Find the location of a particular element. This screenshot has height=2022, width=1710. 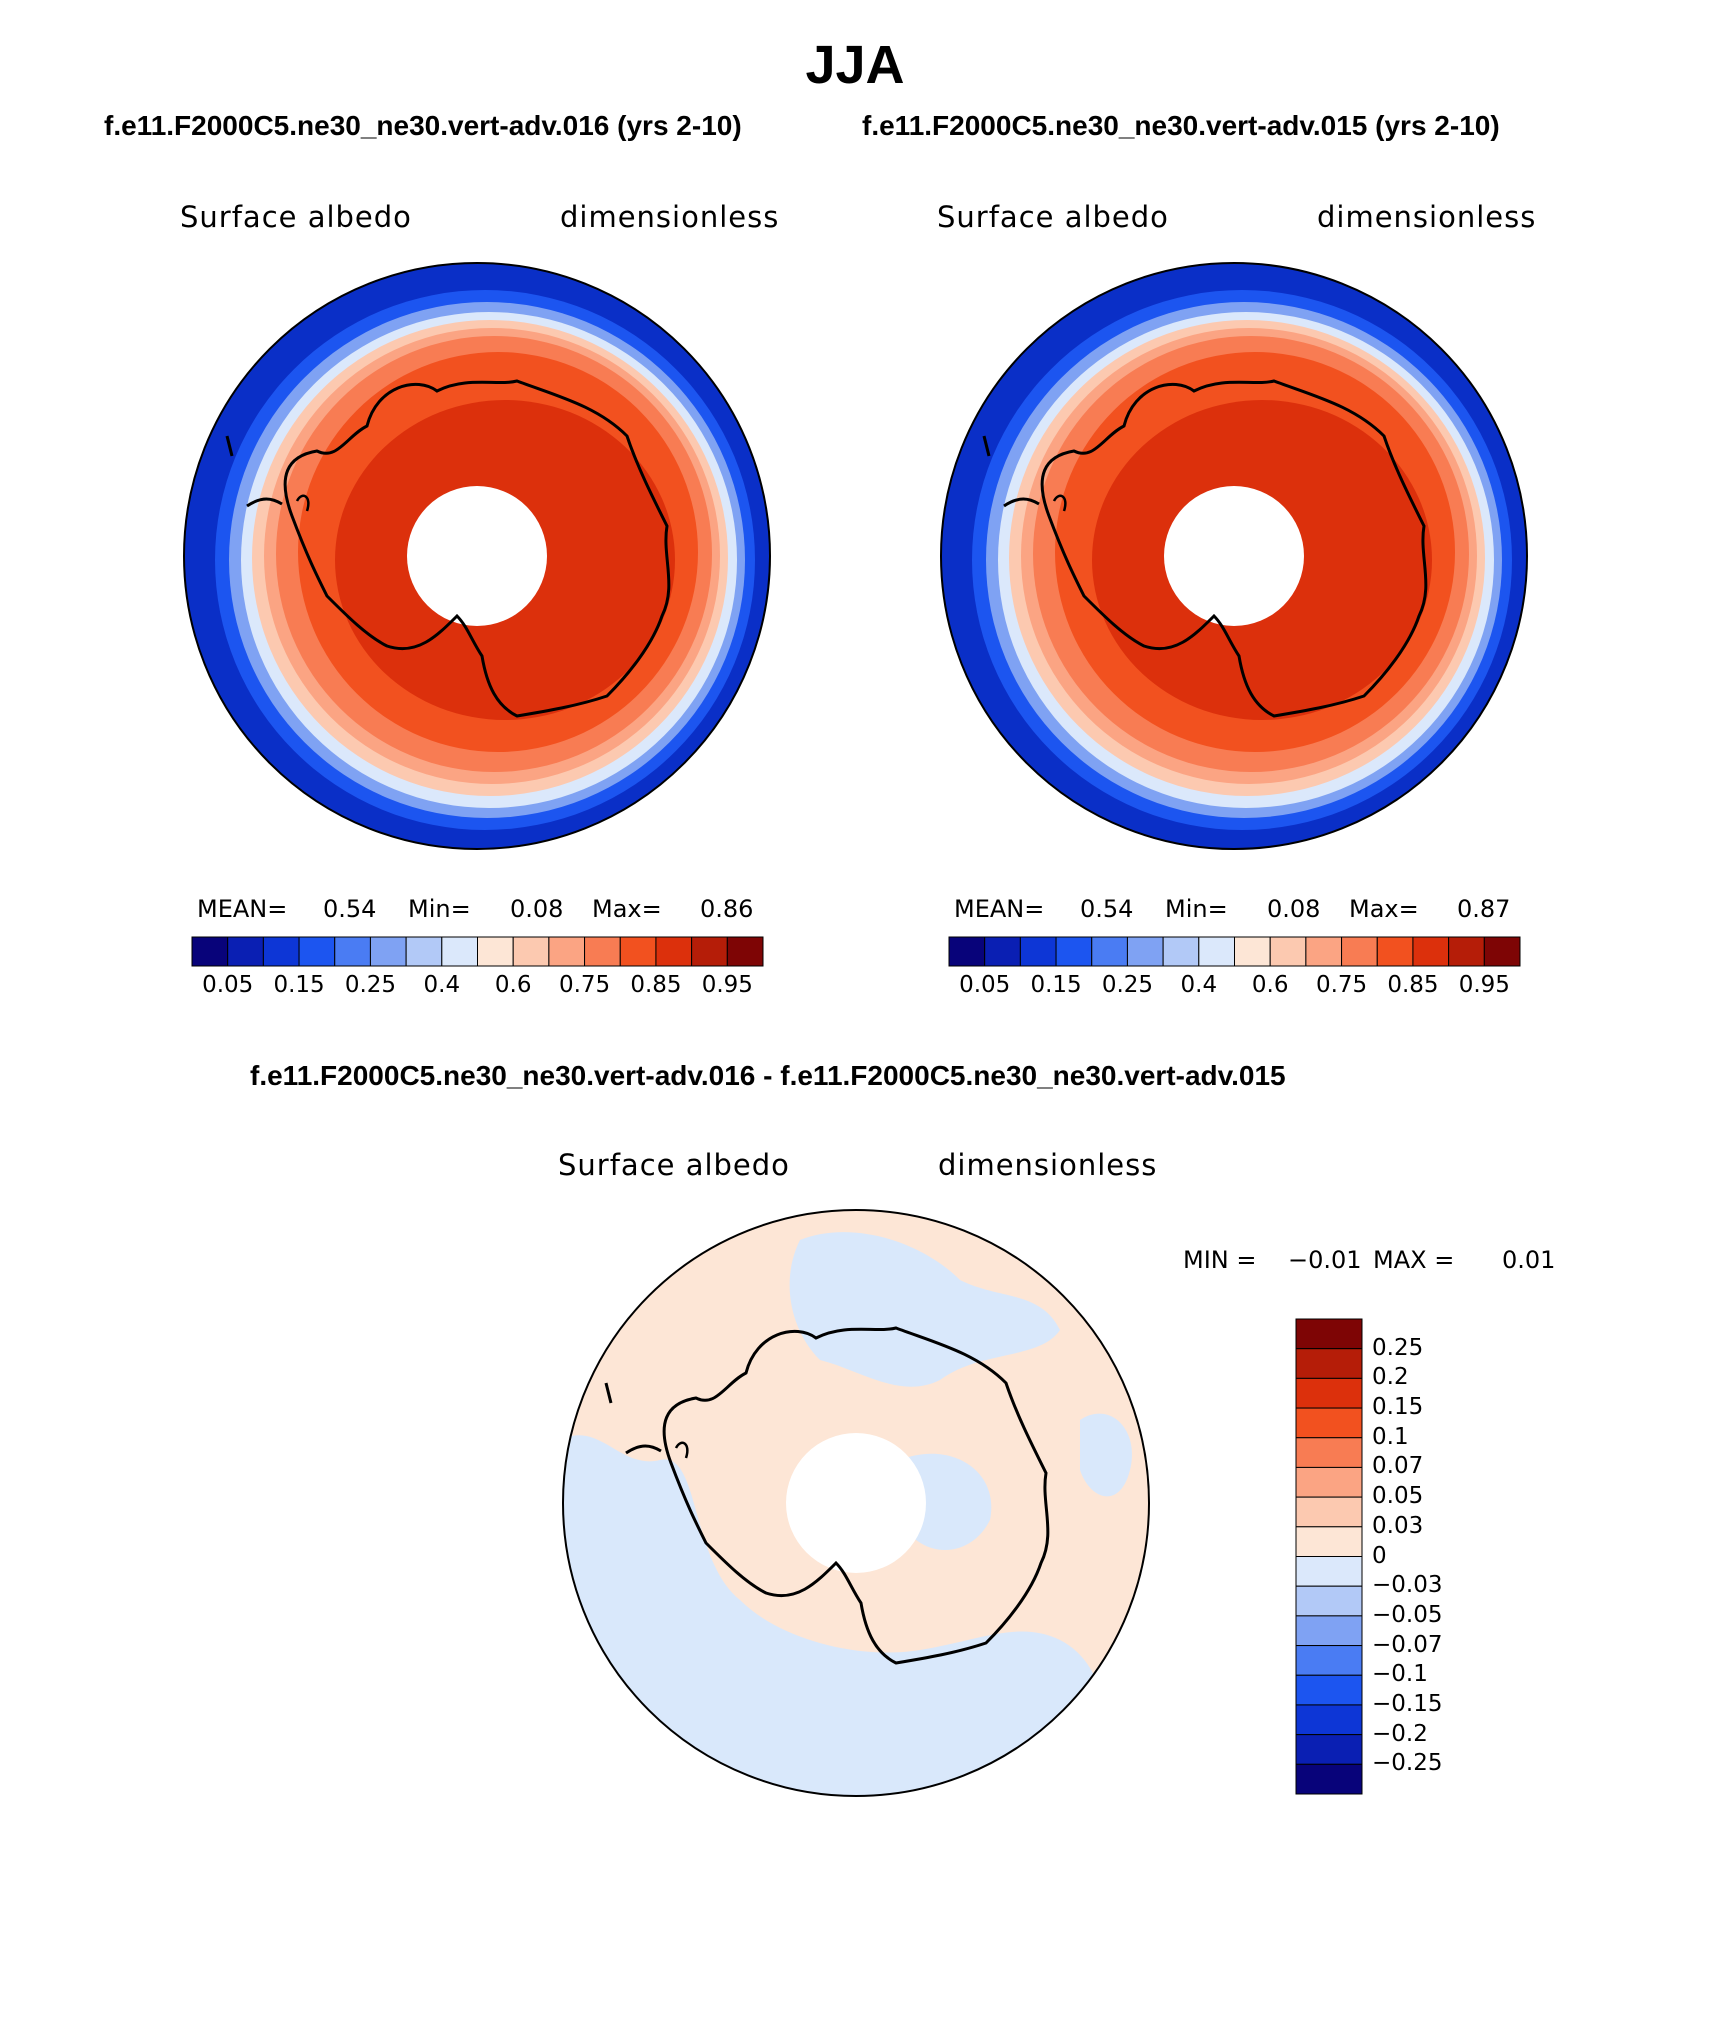

diff-colorbar is located at coordinates (1329, 1556).